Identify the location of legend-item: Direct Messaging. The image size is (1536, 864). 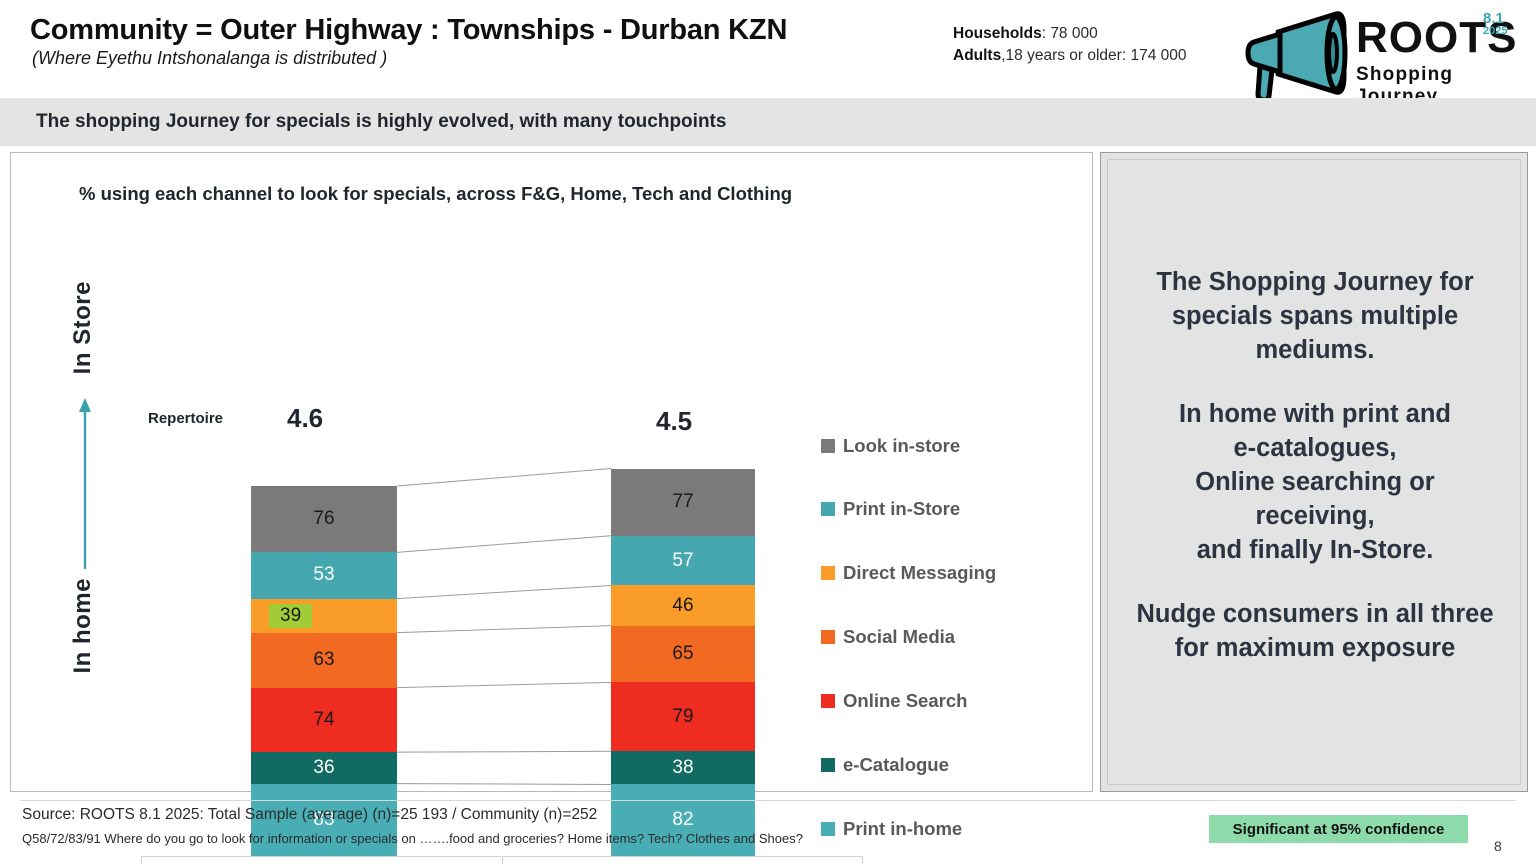
(908, 573).